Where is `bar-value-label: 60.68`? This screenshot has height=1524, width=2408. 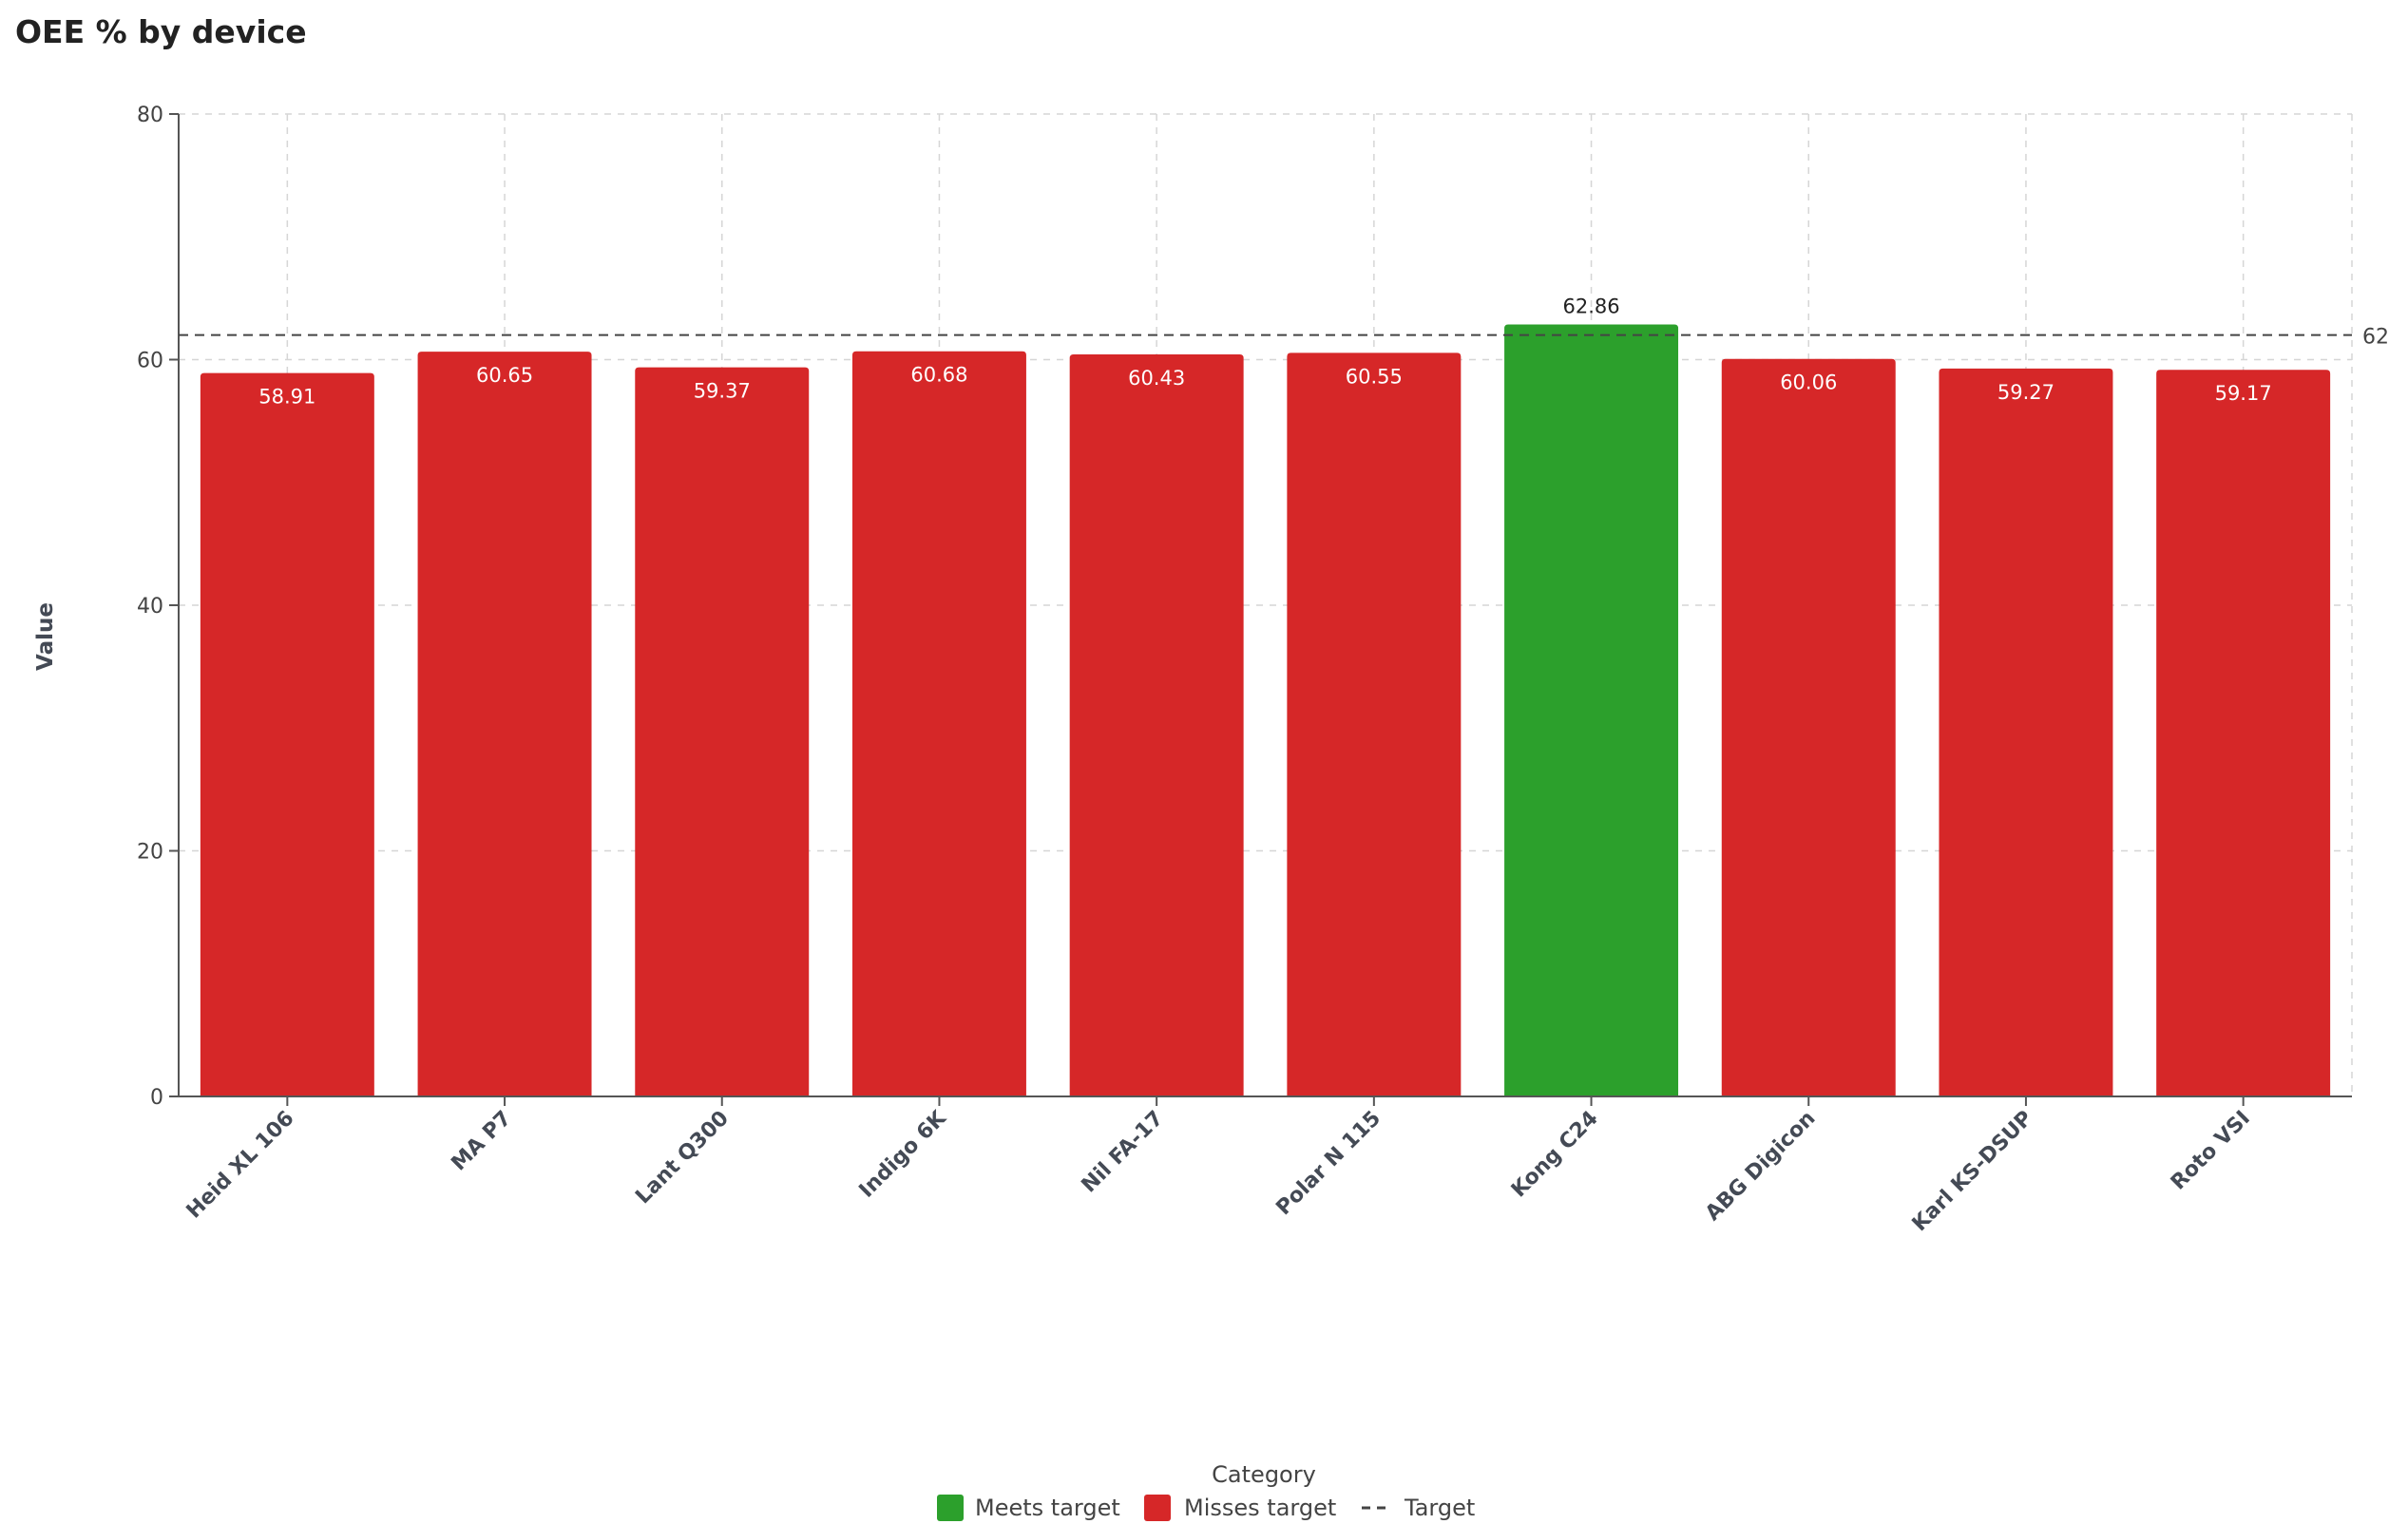
bar-value-label: 60.68 is located at coordinates (939, 375).